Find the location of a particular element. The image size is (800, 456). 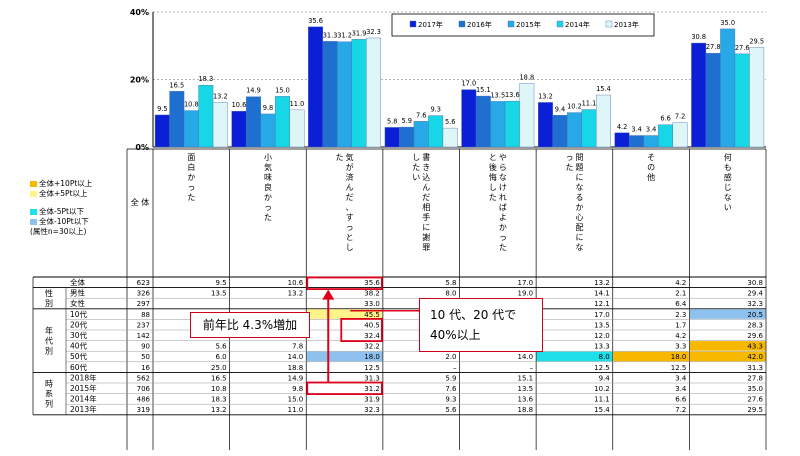

table-cell: 28.3 is located at coordinates (755, 325).